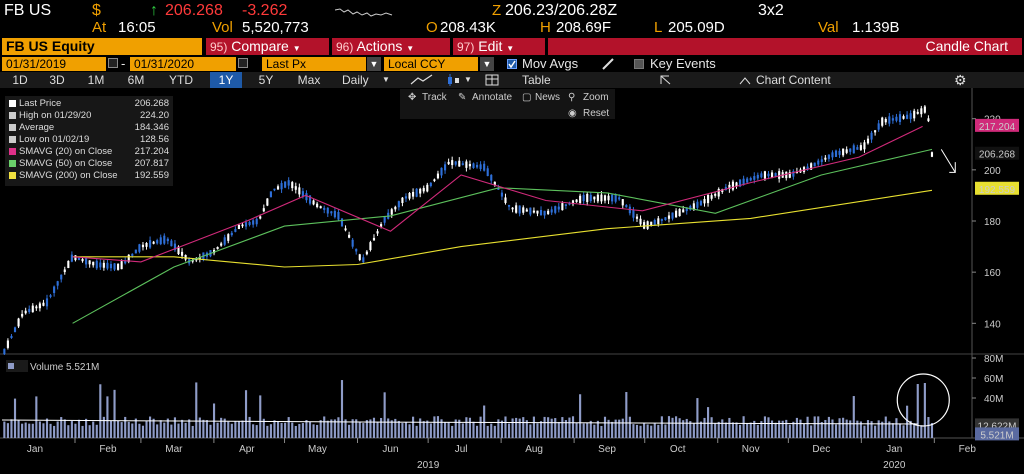 This screenshot has width=1024, height=474. Describe the element at coordinates (596, 113) in the screenshot. I see `reset-tool: Reset` at that location.